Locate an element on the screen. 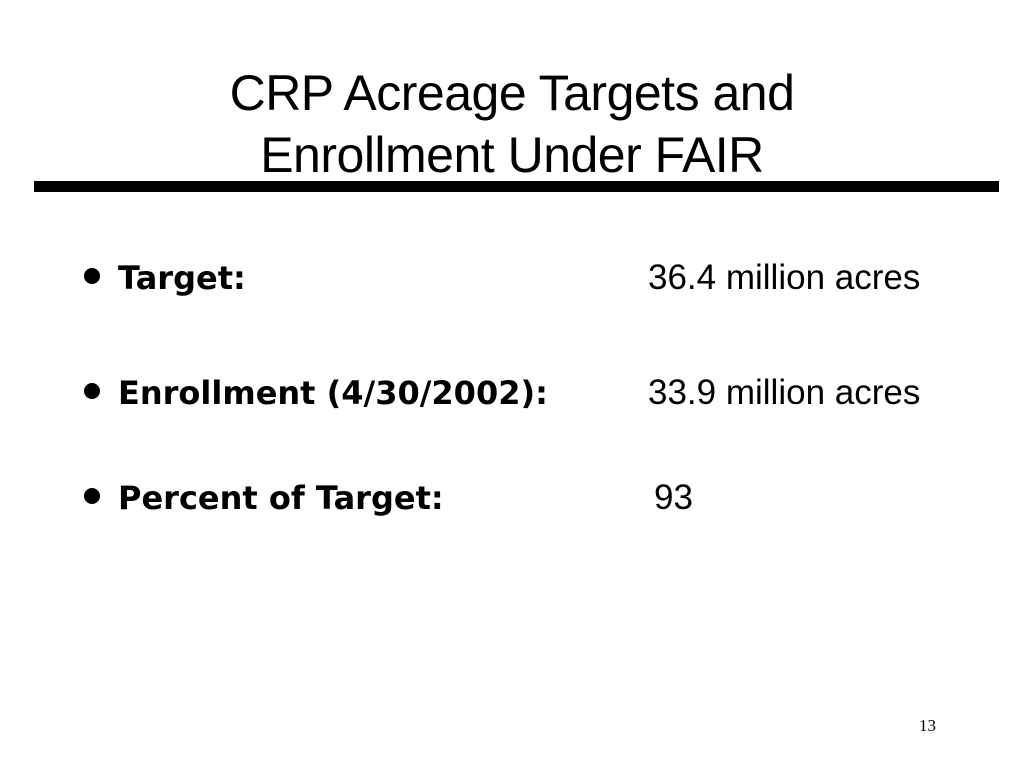 This screenshot has height=768, width=1024. title-line-1: CRP Acreage Targets and is located at coordinates (512, 92).